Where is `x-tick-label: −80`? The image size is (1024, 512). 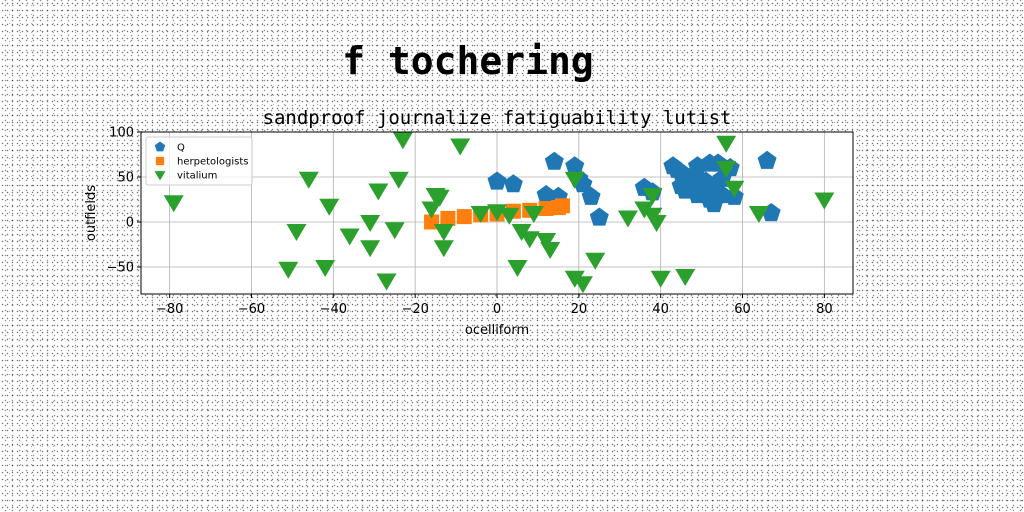
x-tick-label: −80 is located at coordinates (169, 309).